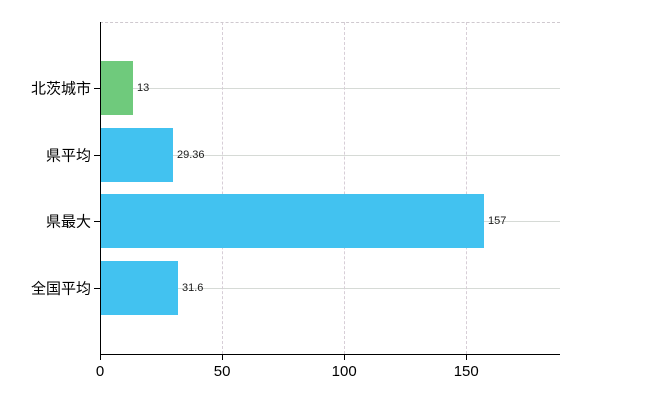  Describe the element at coordinates (191, 154) in the screenshot. I see `bar-value-label: 29.36` at that location.